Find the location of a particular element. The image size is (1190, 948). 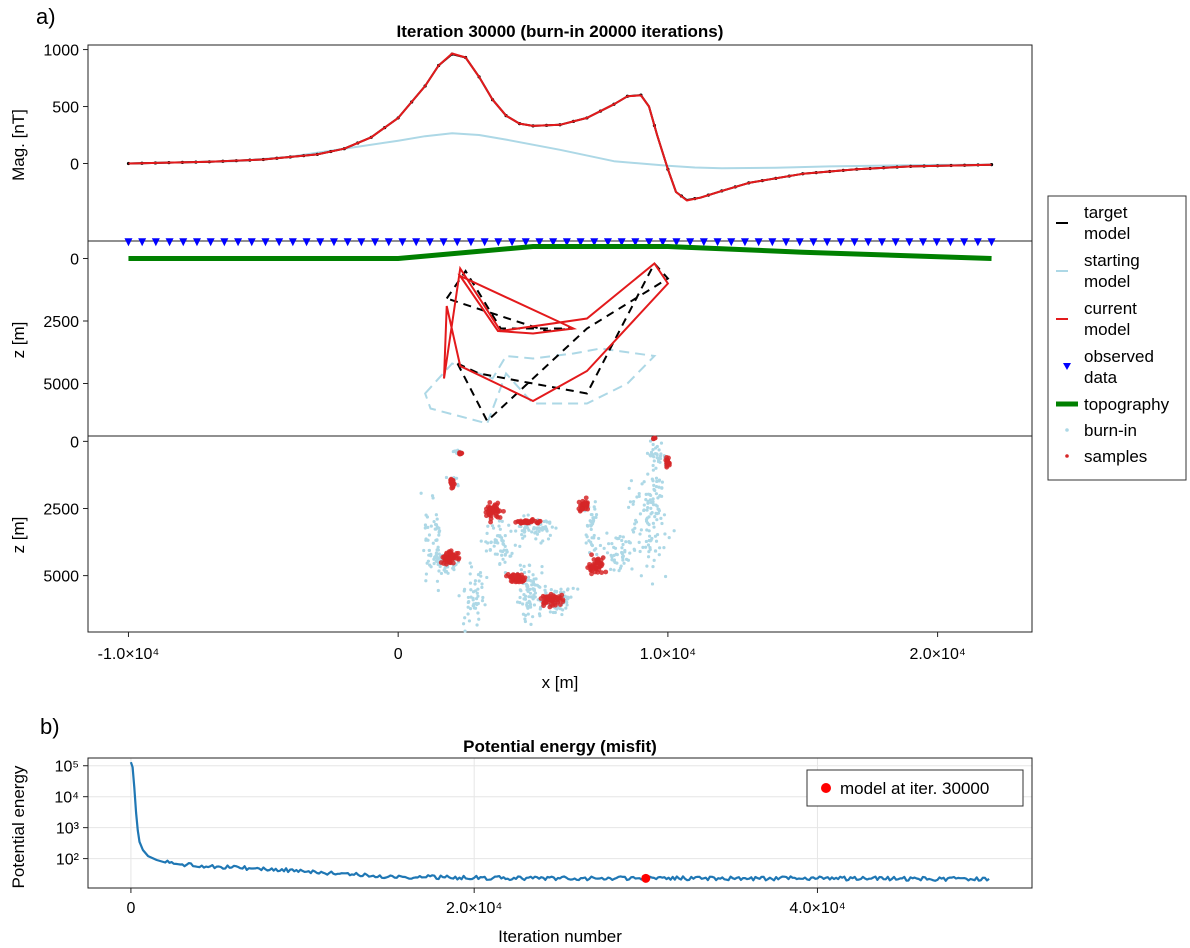

magnetic-ylabel: Mag. [nT] is located at coordinates (18, 145).